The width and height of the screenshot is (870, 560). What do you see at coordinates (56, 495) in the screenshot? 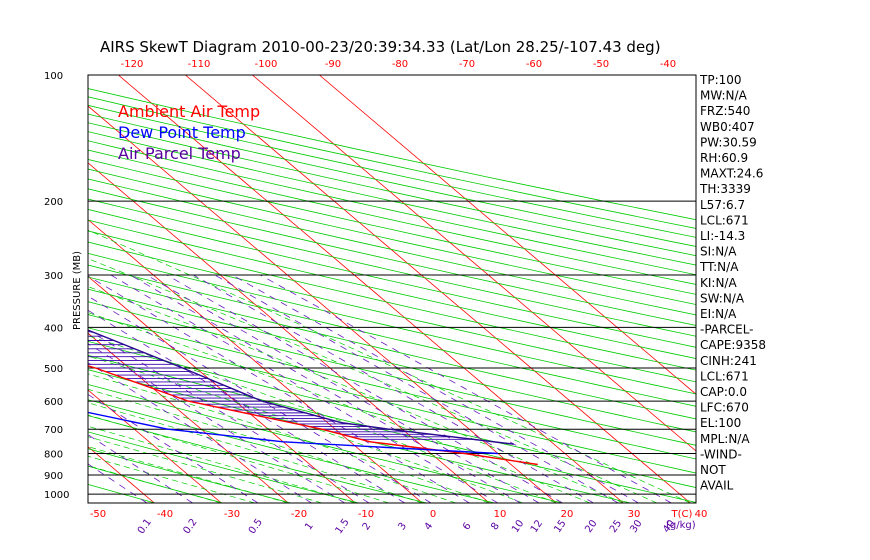
I see `pressure-tick-label: 1000` at bounding box center [56, 495].